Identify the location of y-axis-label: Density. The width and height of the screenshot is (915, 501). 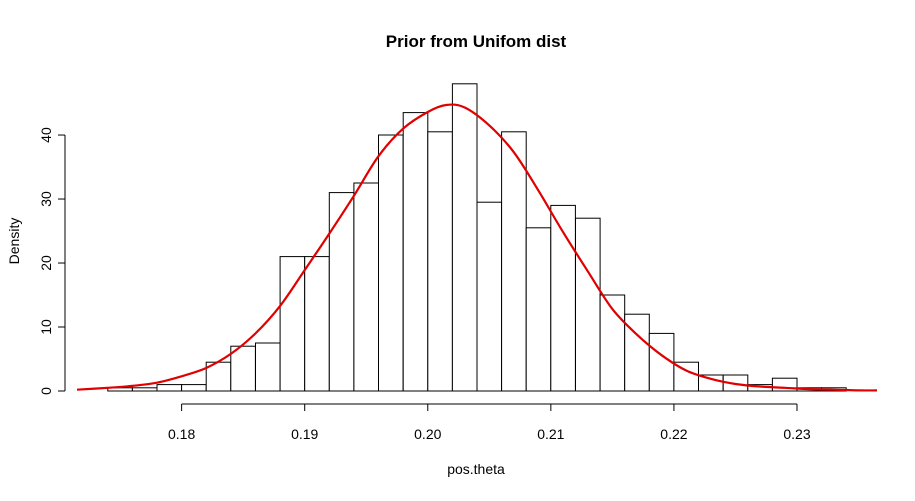
(14, 241).